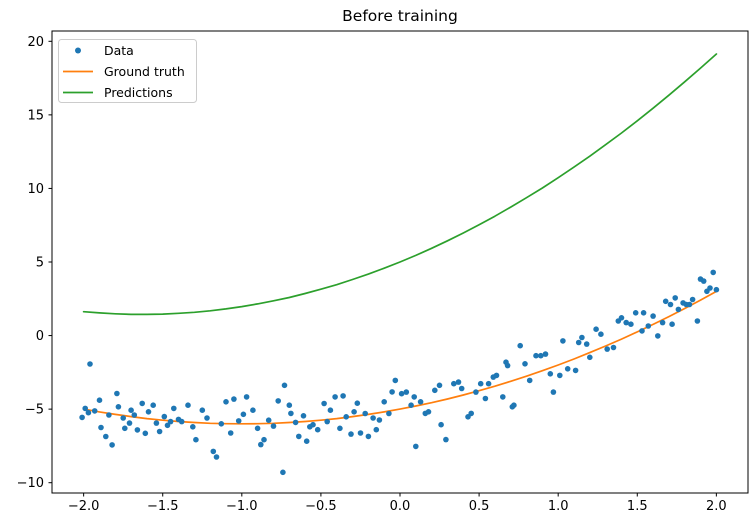  Describe the element at coordinates (400, 16) in the screenshot. I see `chart-title: Before training` at that location.